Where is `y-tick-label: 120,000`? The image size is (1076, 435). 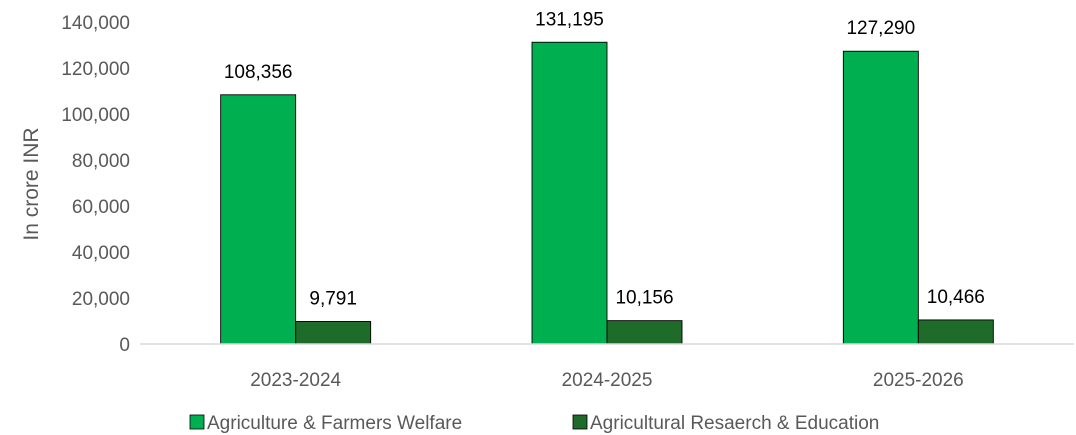 y-tick-label: 120,000 is located at coordinates (95, 69).